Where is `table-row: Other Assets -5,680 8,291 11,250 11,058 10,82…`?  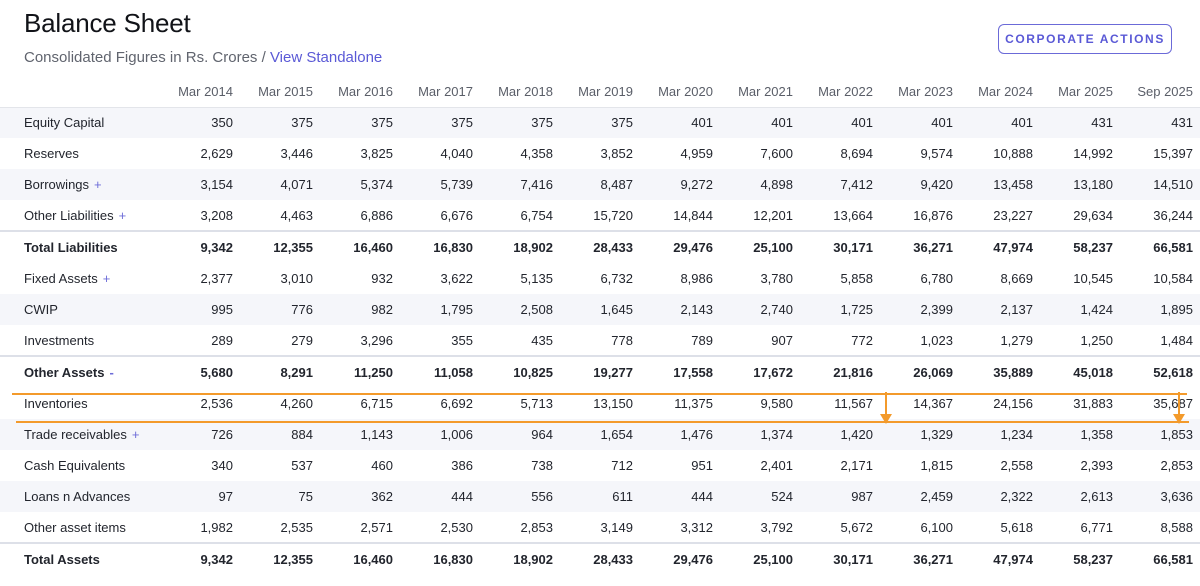
table-row: Other Assets -5,680 8,291 11,250 11,058 10,82… is located at coordinates (600, 371).